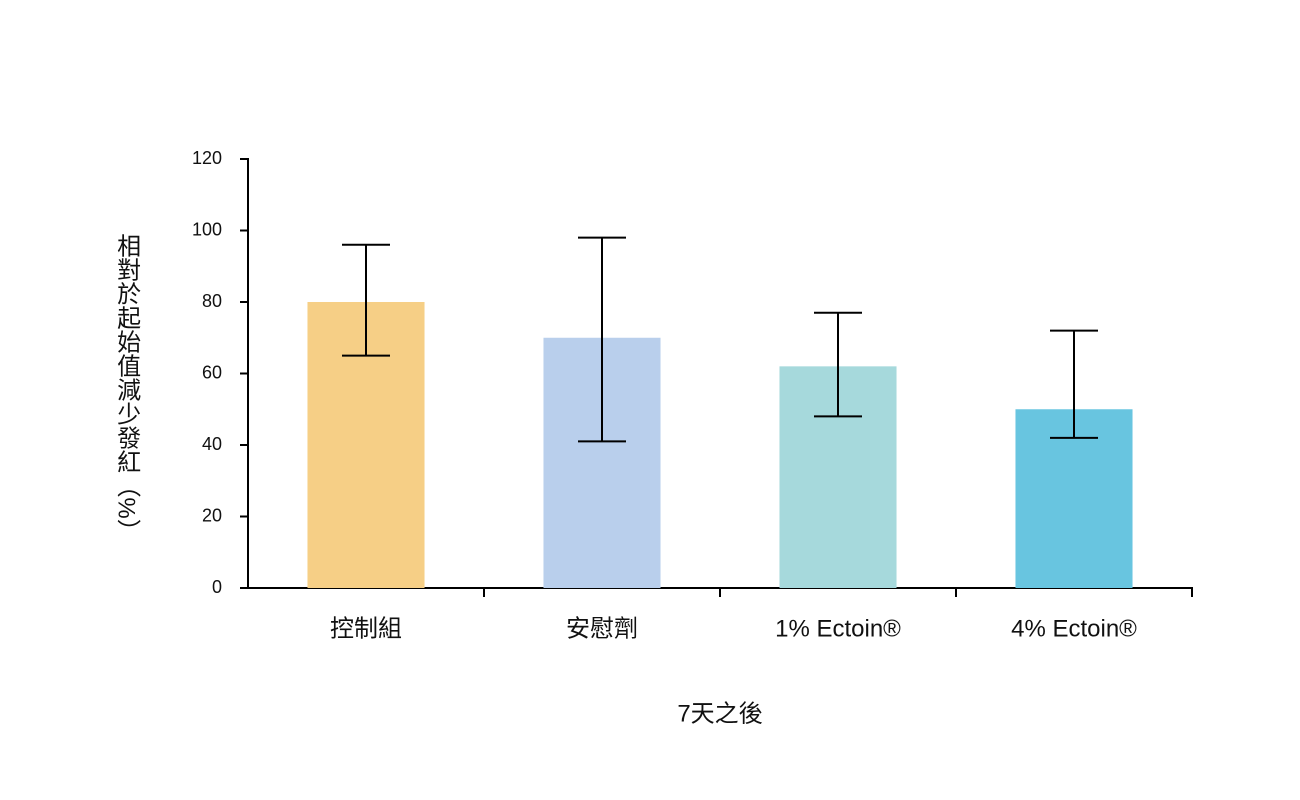 The width and height of the screenshot is (1300, 800). I want to click on x-tick-label: 控制組, so click(366, 628).